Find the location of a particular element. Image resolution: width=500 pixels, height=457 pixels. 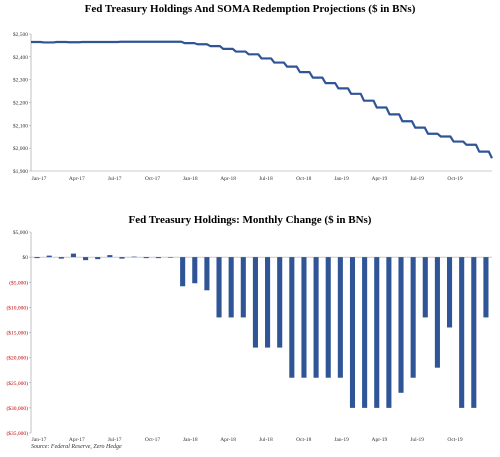

top-x-tick-label: Apr-18 is located at coordinates (228, 179).